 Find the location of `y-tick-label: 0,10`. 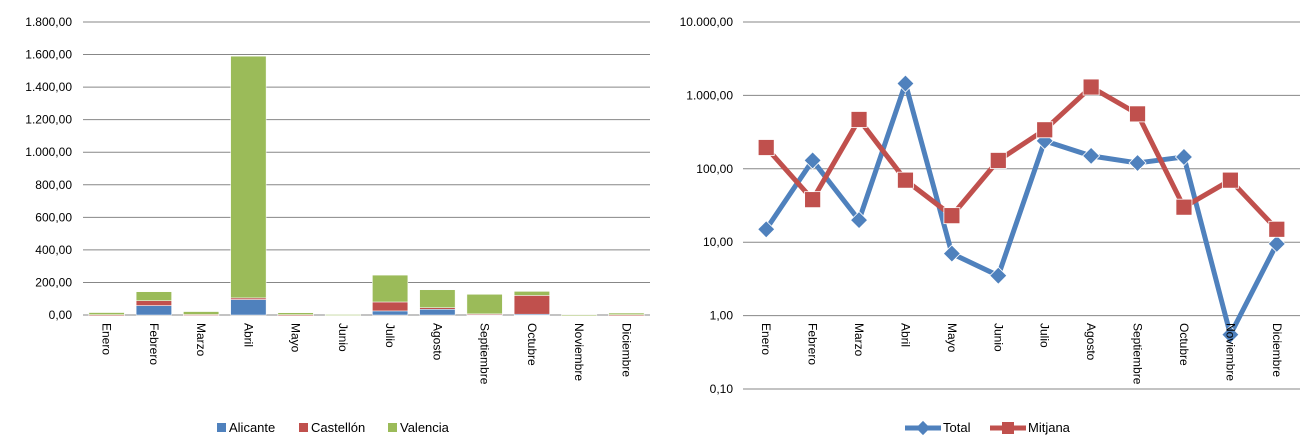

y-tick-label: 0,10 is located at coordinates (722, 389).